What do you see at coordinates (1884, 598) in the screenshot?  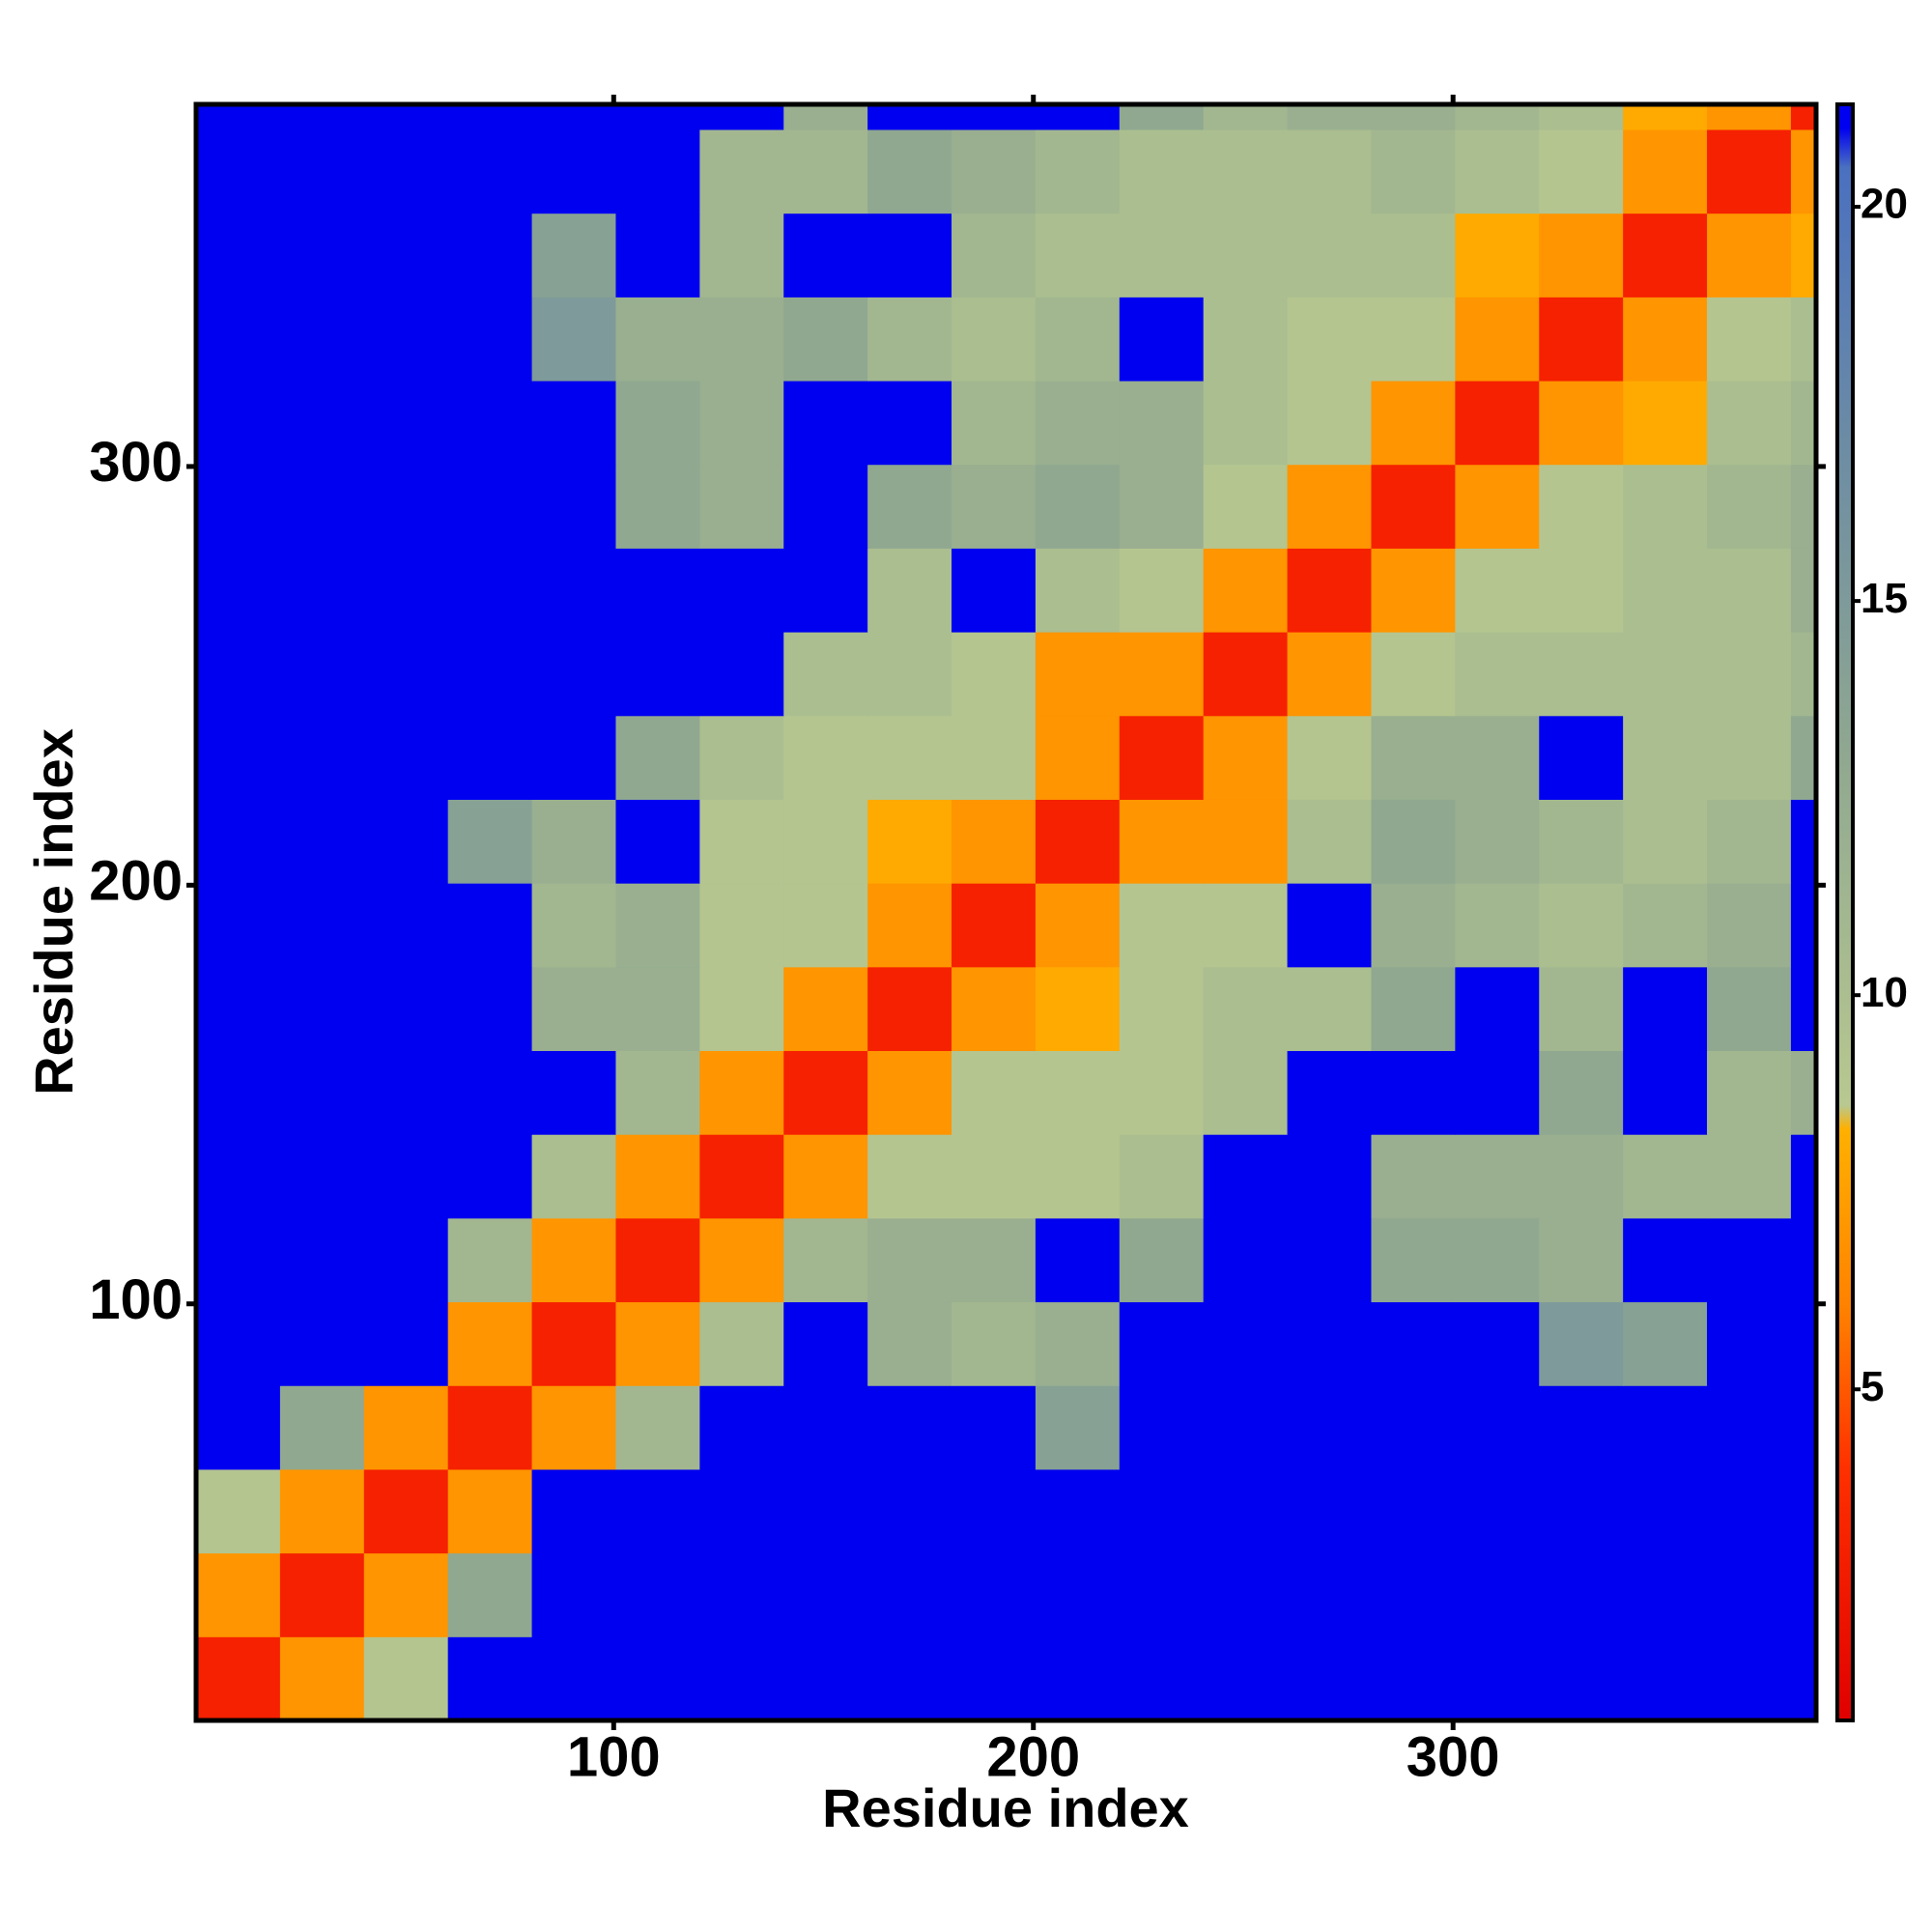 I see `colorbar-tick-label: 15` at bounding box center [1884, 598].